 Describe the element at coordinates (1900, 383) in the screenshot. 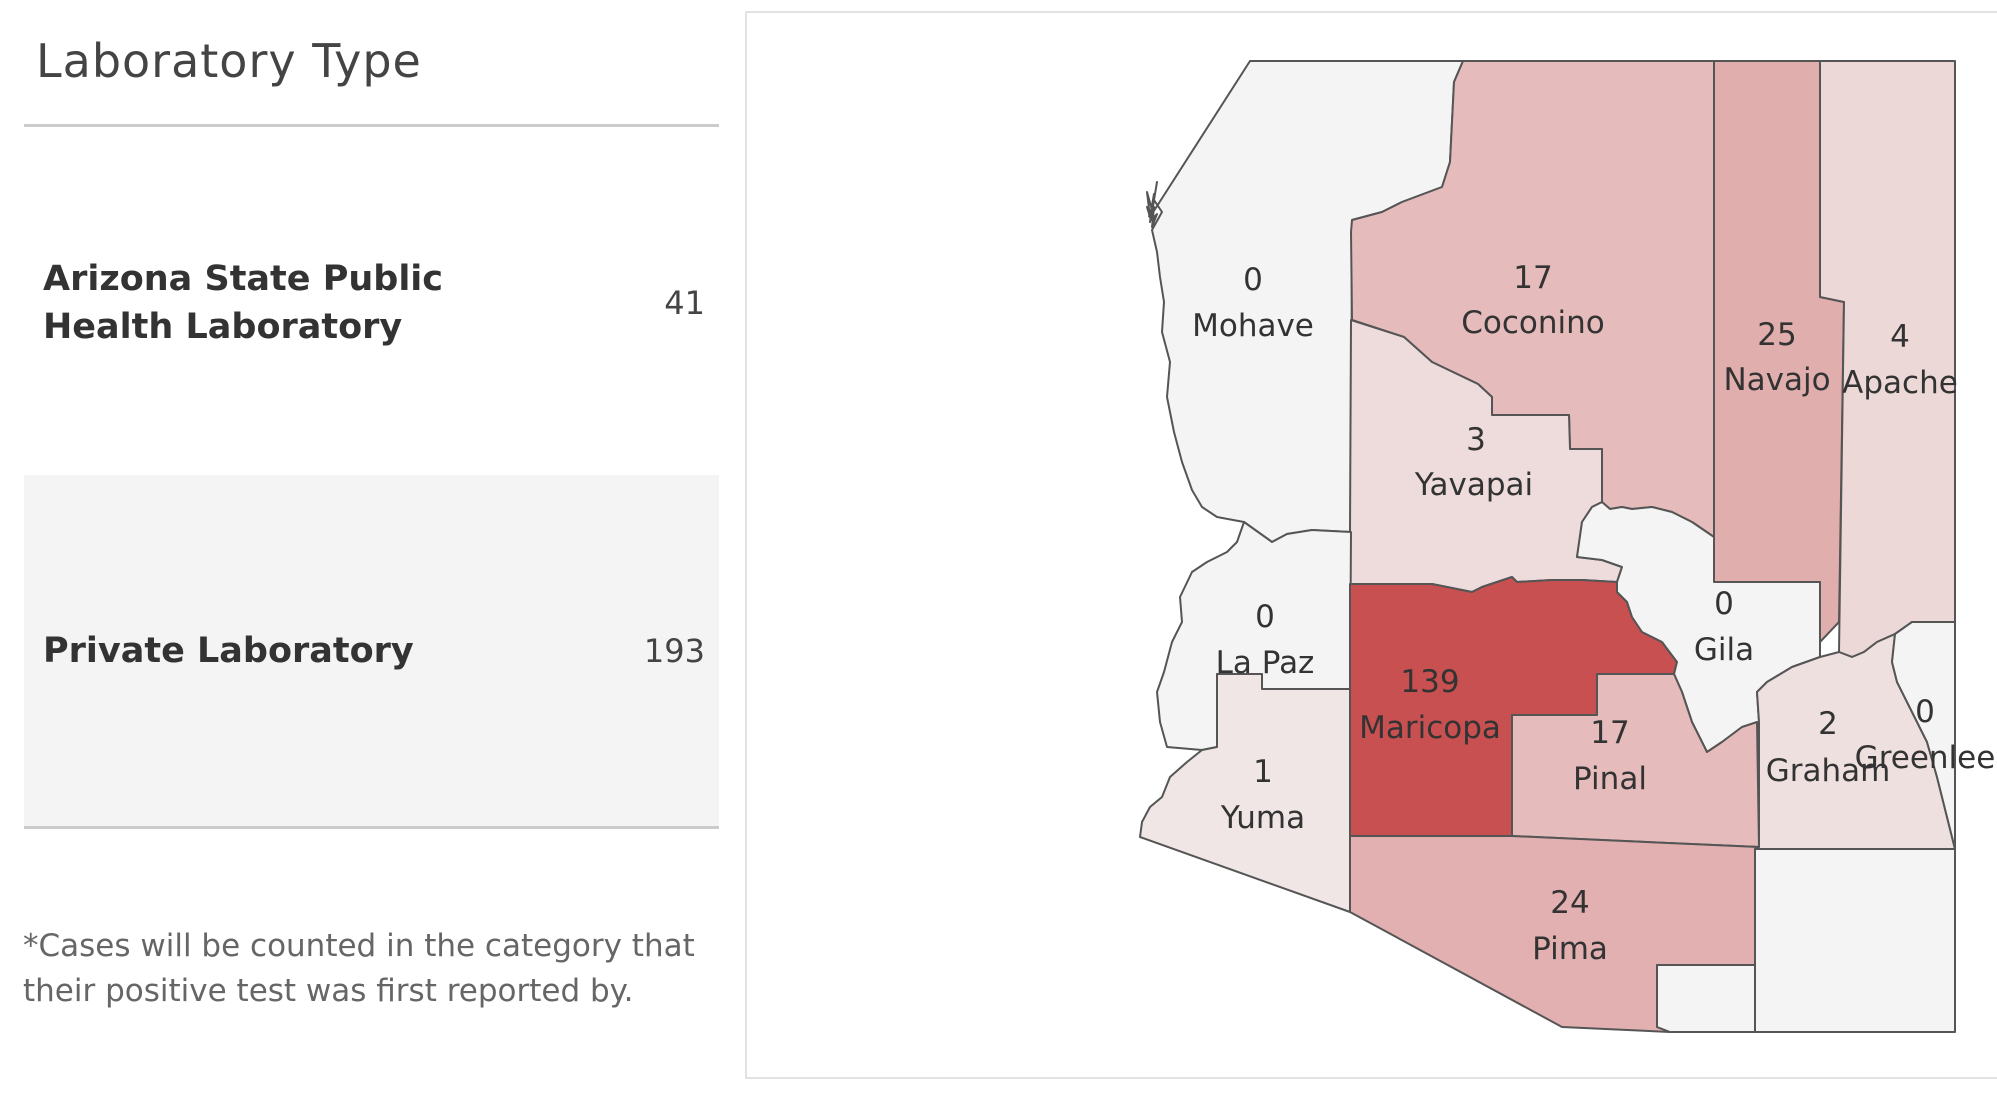

I see `county-name-apache: Apache` at that location.